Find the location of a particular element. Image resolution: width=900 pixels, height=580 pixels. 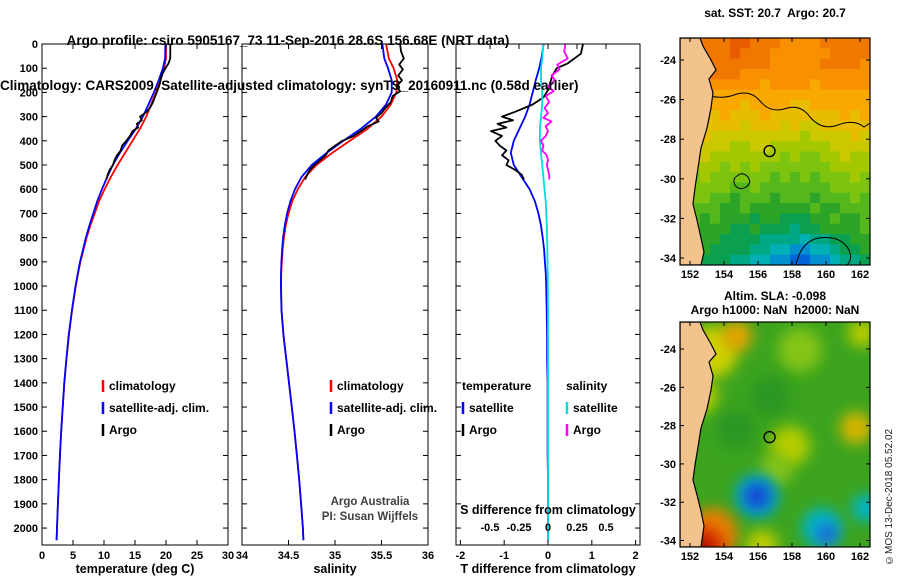

legend-label: satellite-adj. clim. is located at coordinates (159, 408).